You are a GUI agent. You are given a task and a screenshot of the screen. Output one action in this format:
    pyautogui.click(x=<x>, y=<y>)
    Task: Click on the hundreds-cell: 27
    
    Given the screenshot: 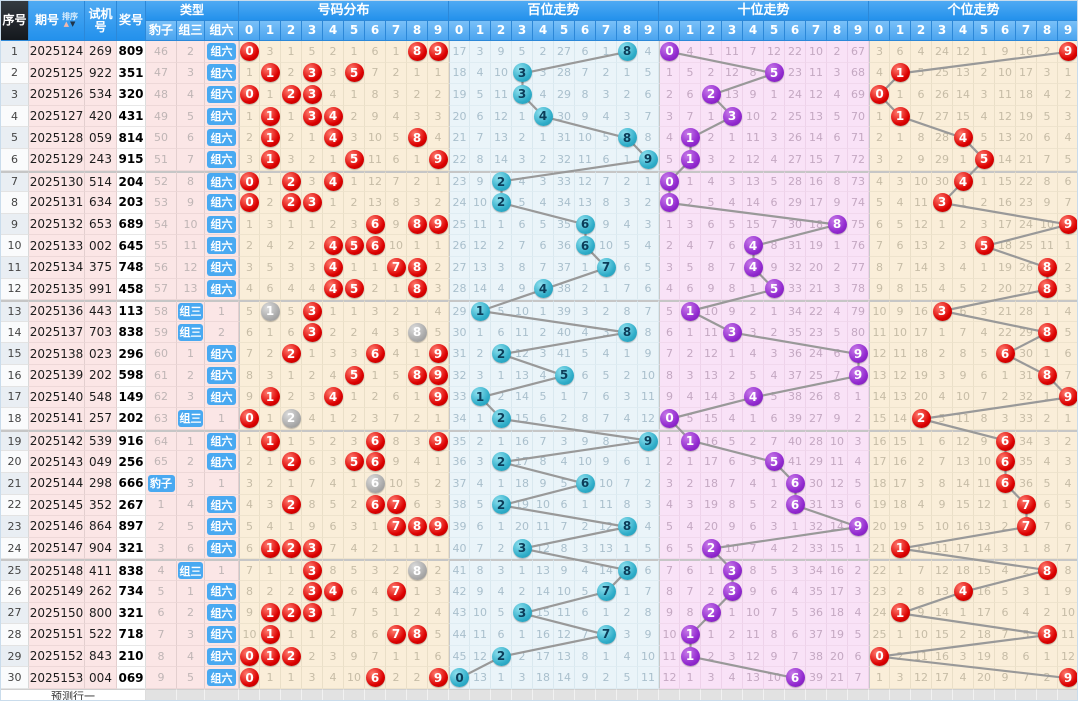 What is the action you would take?
    pyautogui.click(x=564, y=52)
    